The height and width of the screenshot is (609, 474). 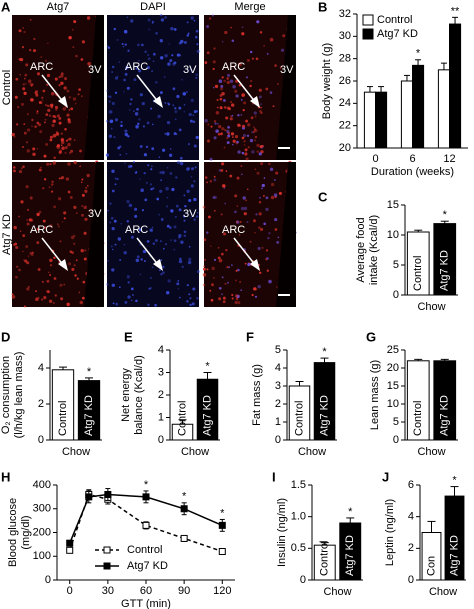 I want to click on row-label: Atg7 KD, so click(x=7, y=234).